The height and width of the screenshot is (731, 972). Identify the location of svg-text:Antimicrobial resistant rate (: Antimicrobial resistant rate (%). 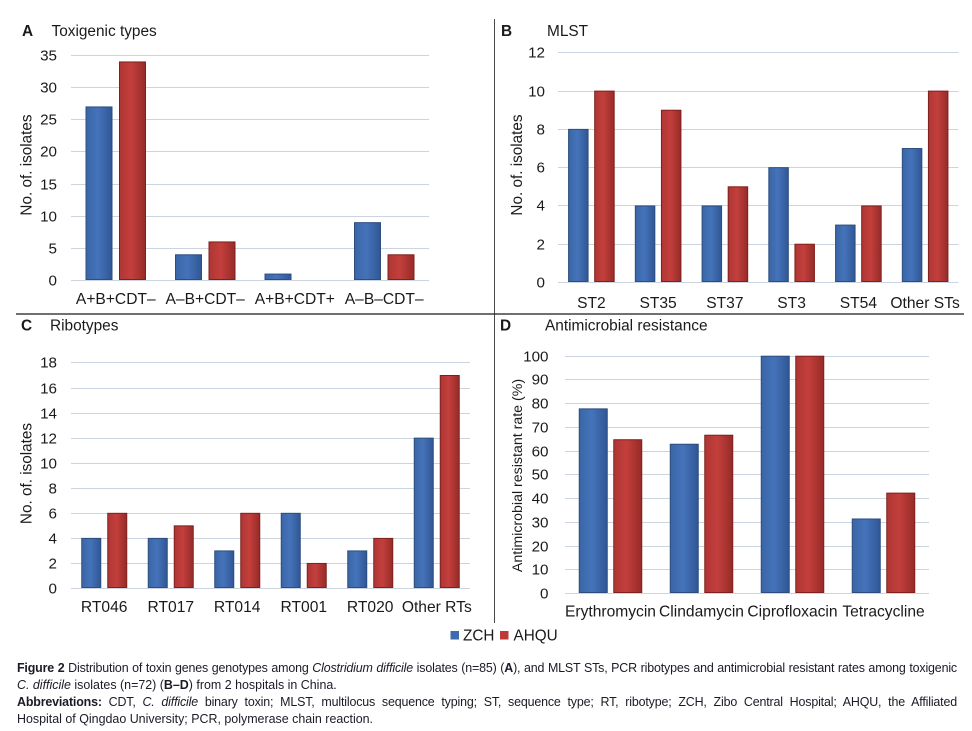
(518, 475).